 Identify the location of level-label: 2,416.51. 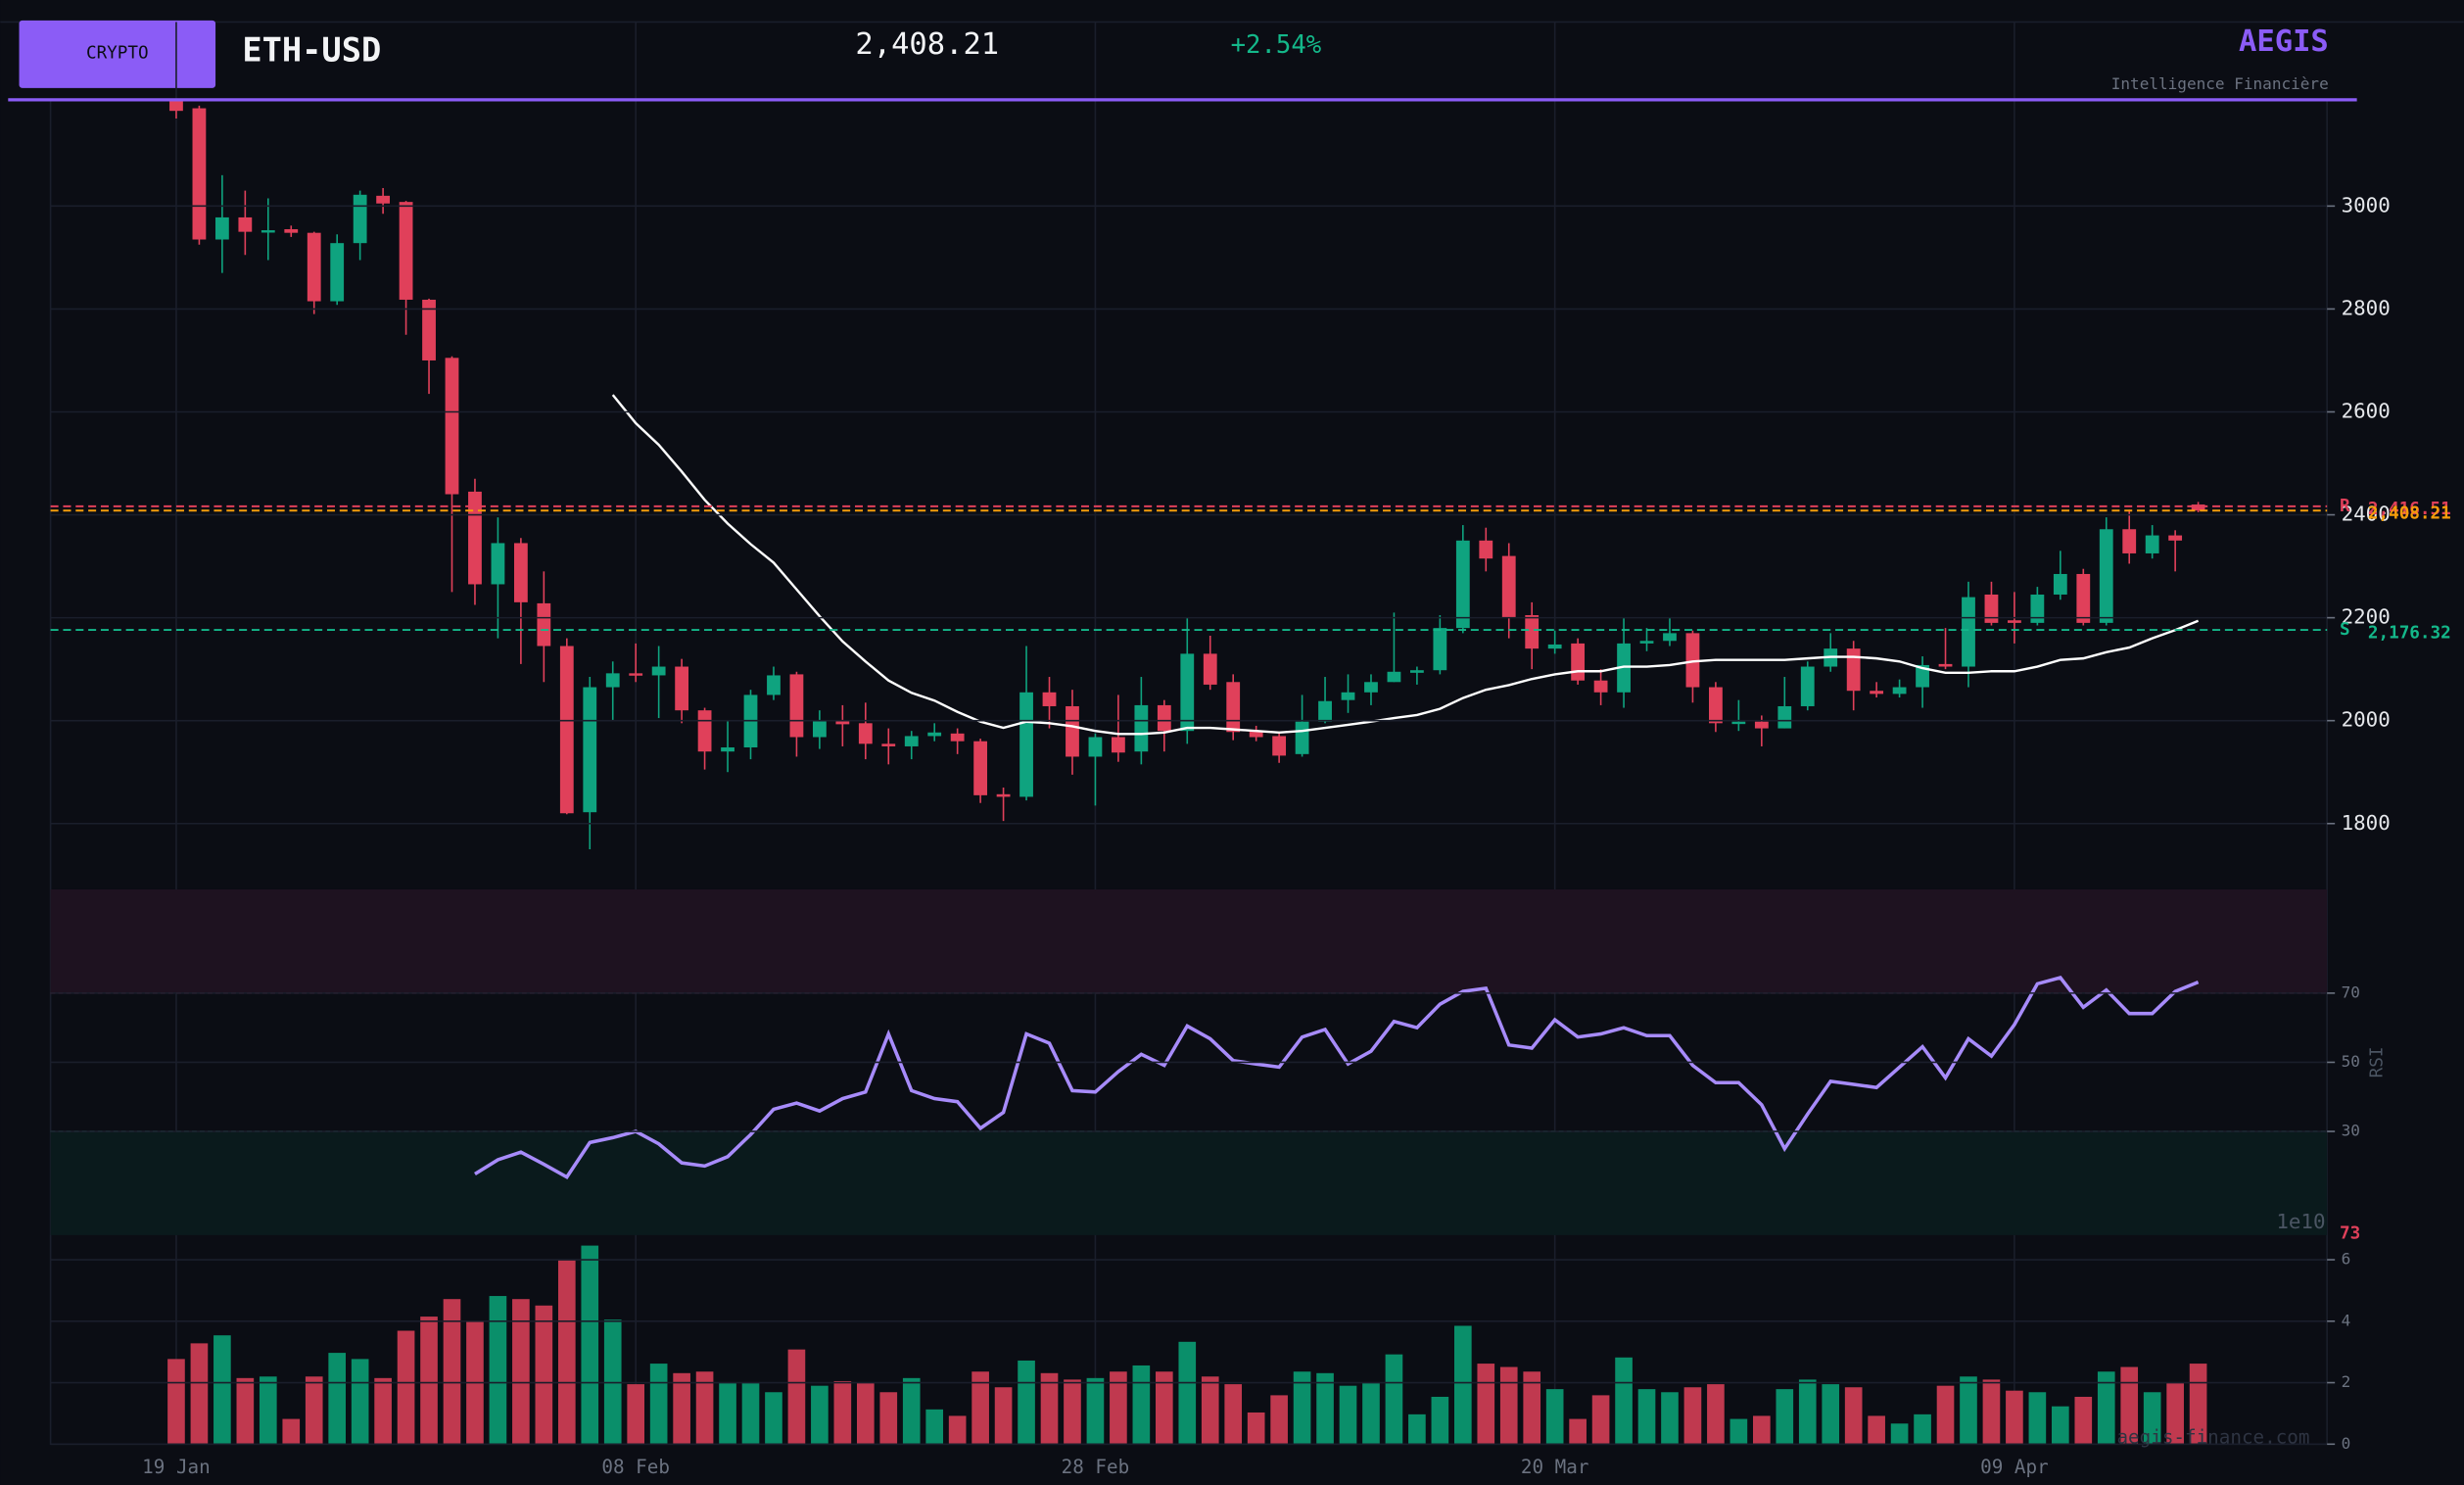
(2409, 509).